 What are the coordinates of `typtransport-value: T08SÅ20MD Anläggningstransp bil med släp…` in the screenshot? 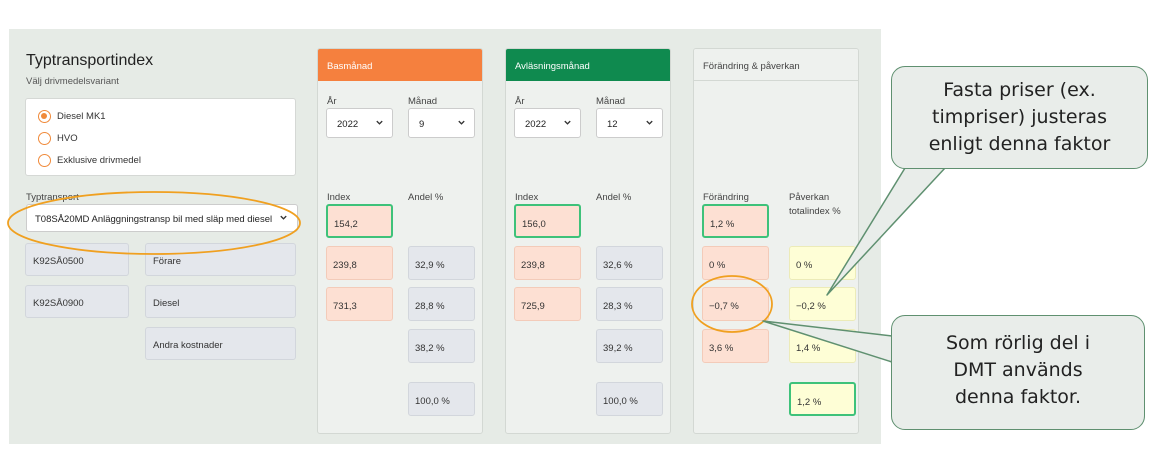 It's located at (154, 219).